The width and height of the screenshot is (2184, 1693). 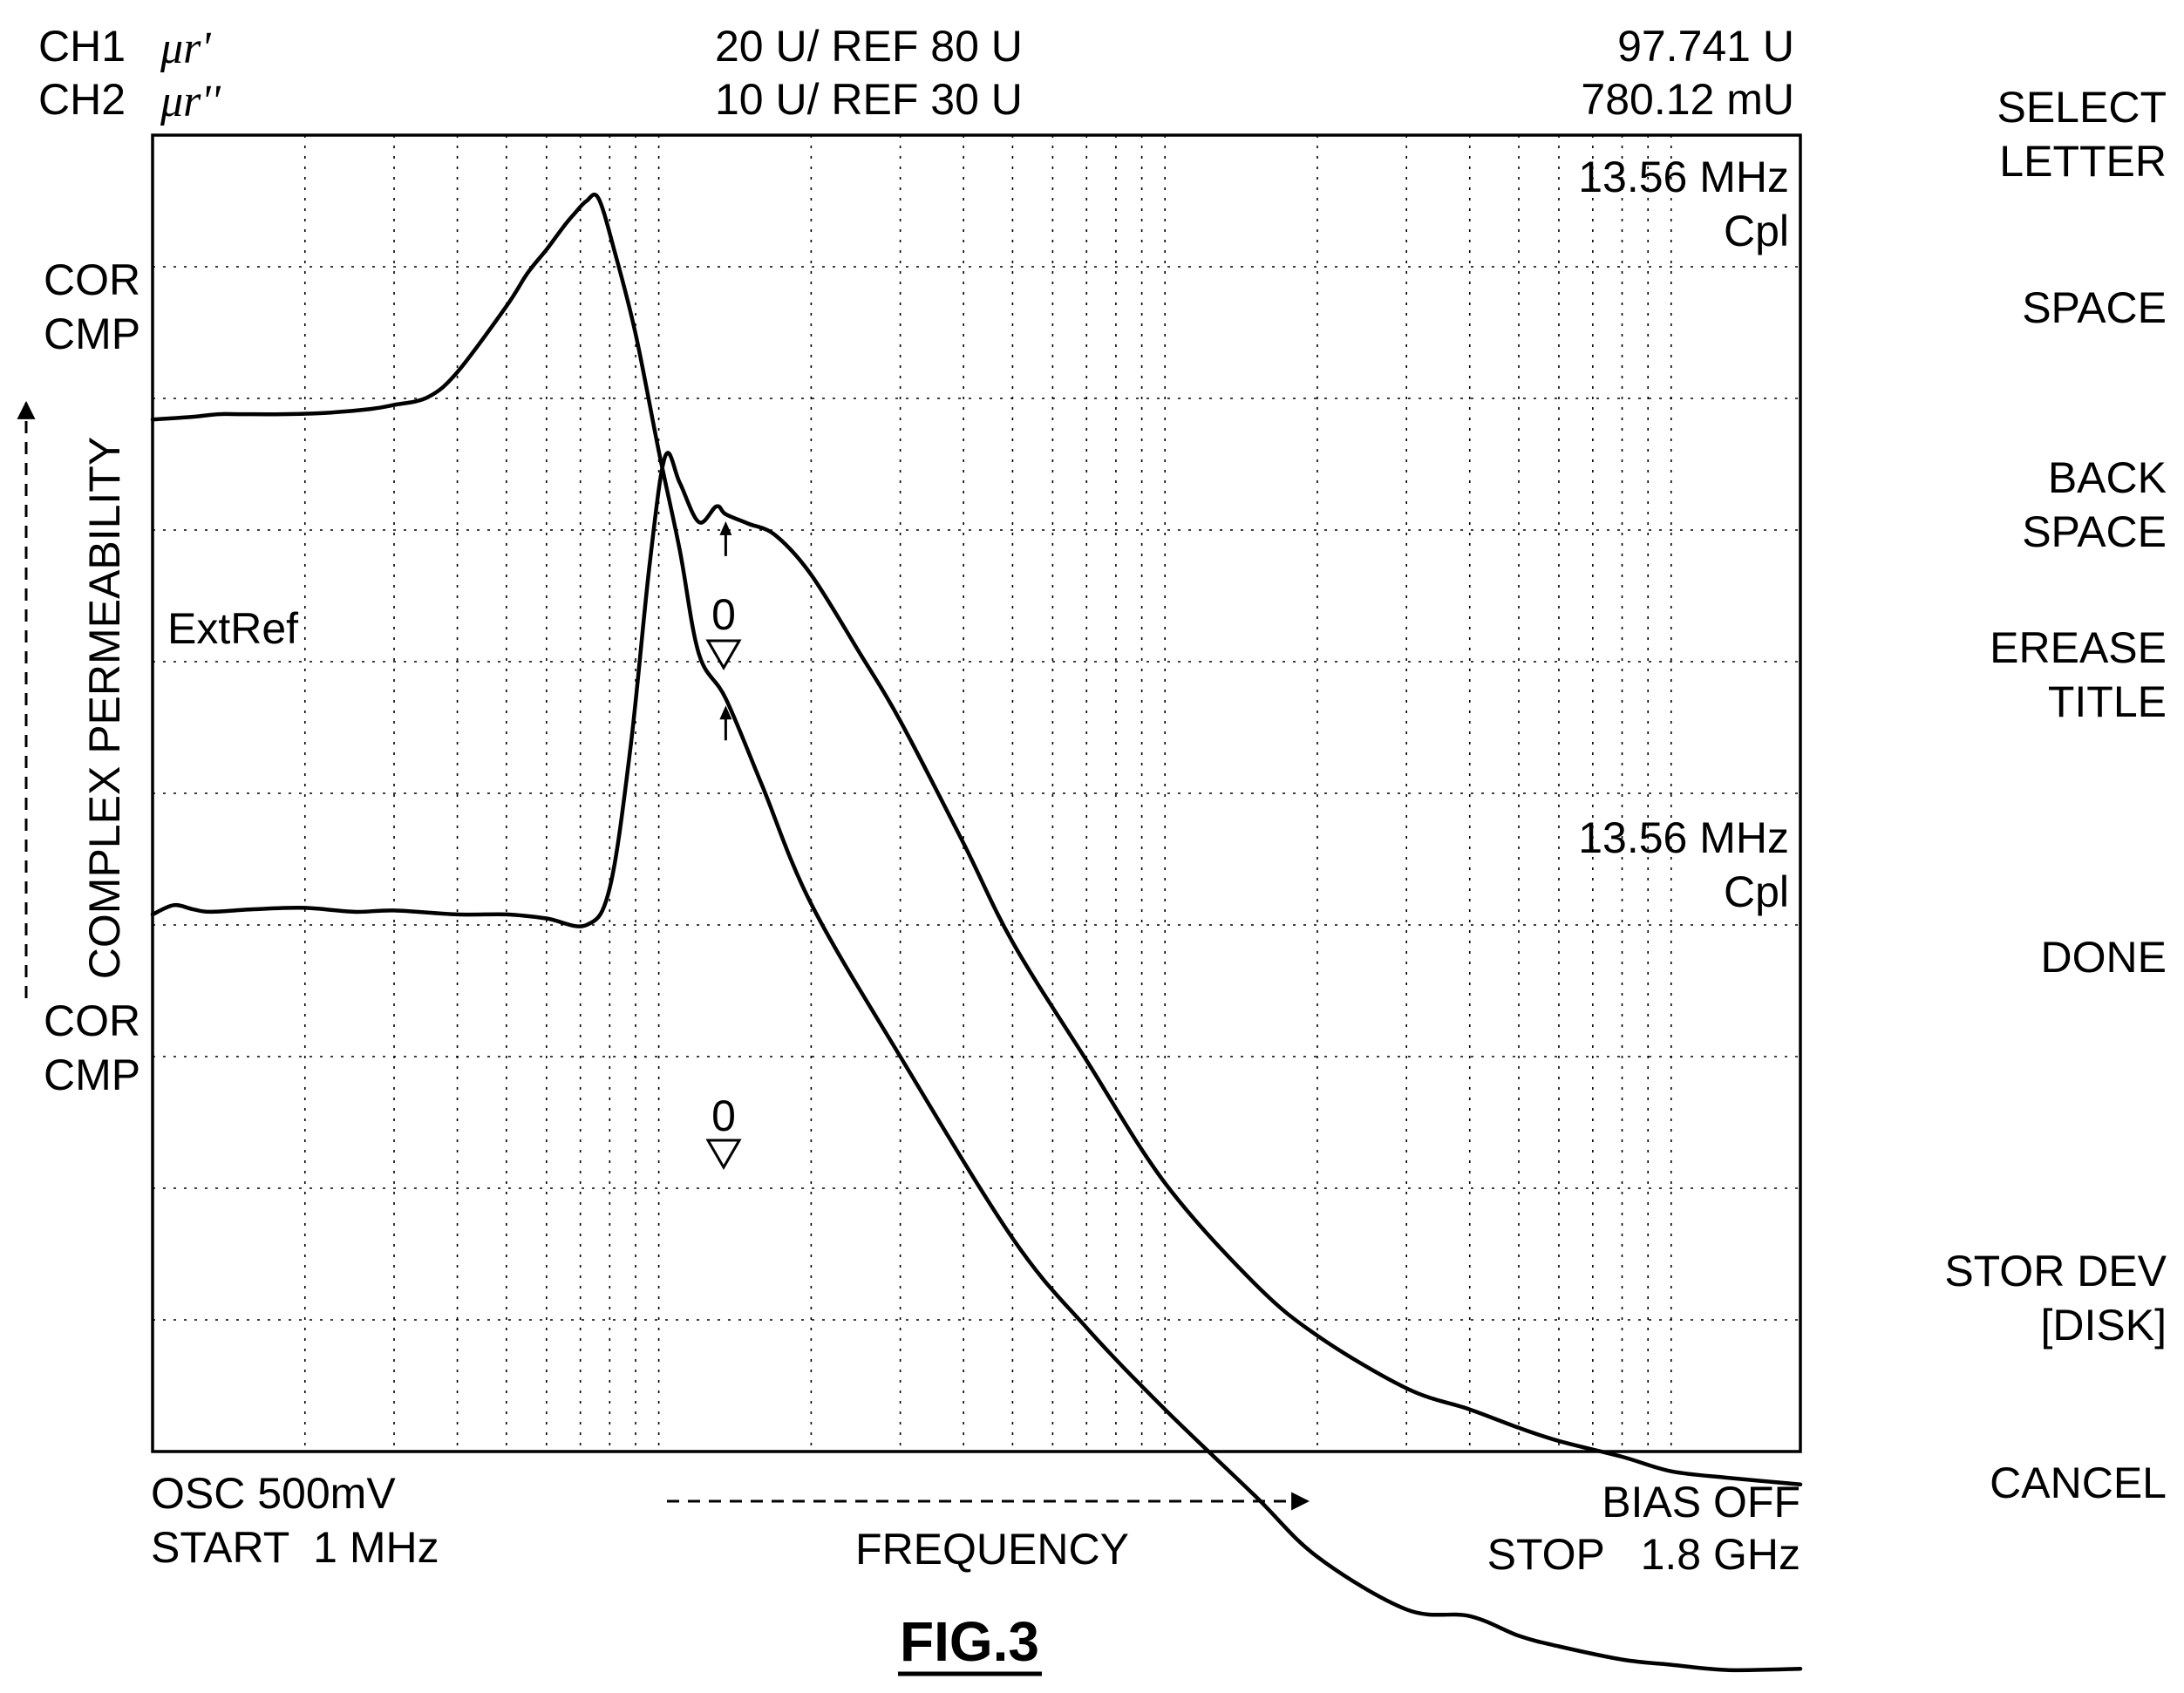 I want to click on marker1-coupling: Cpl, so click(x=1756, y=231).